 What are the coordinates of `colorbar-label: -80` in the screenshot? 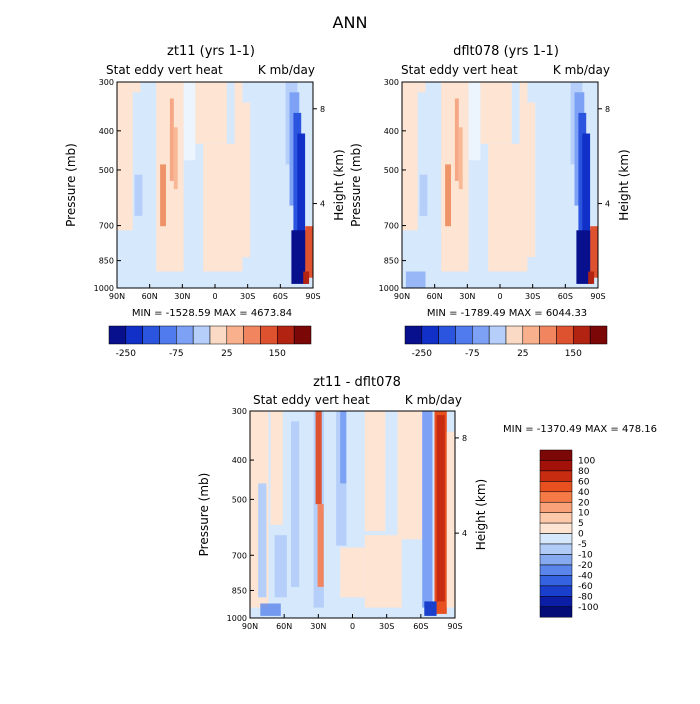 It's located at (585, 597).